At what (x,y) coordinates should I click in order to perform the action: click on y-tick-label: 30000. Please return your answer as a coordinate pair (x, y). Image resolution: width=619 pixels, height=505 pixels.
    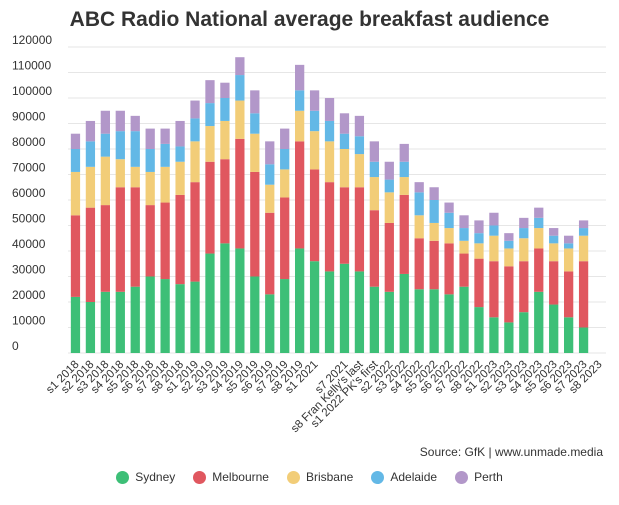
    Looking at the image, I should click on (29, 270).